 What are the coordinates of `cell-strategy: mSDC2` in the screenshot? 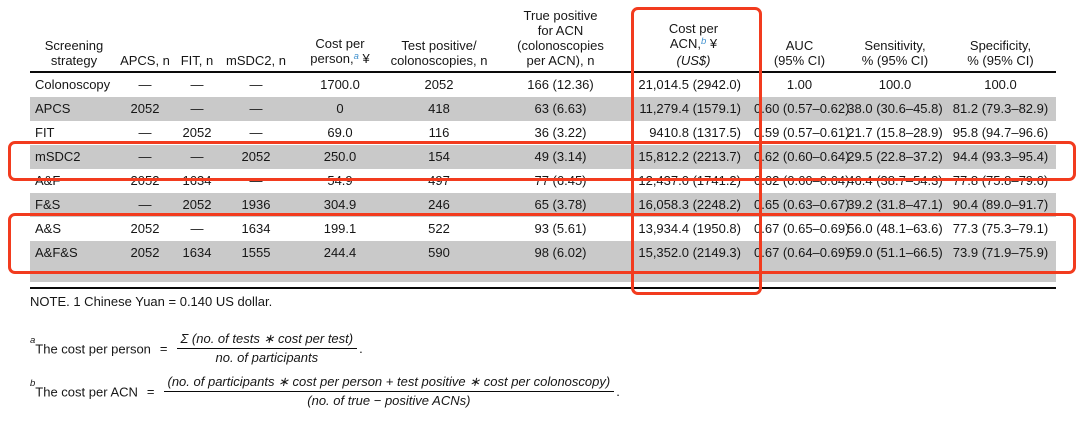 It's located at (58, 156).